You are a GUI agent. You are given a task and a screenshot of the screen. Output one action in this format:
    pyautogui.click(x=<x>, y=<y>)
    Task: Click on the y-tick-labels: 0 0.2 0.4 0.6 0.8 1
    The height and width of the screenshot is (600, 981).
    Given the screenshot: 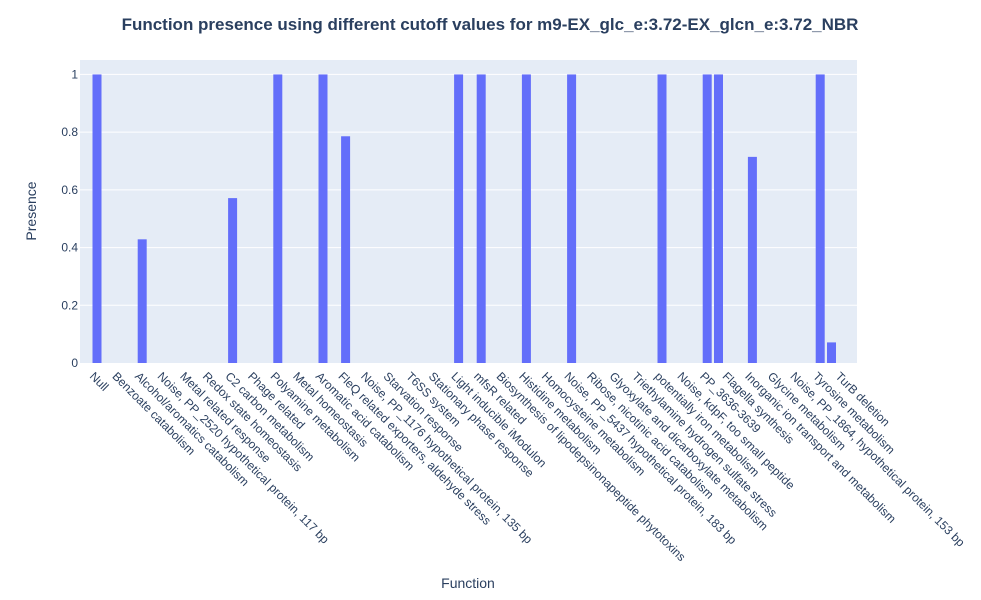 What is the action you would take?
    pyautogui.click(x=69, y=218)
    